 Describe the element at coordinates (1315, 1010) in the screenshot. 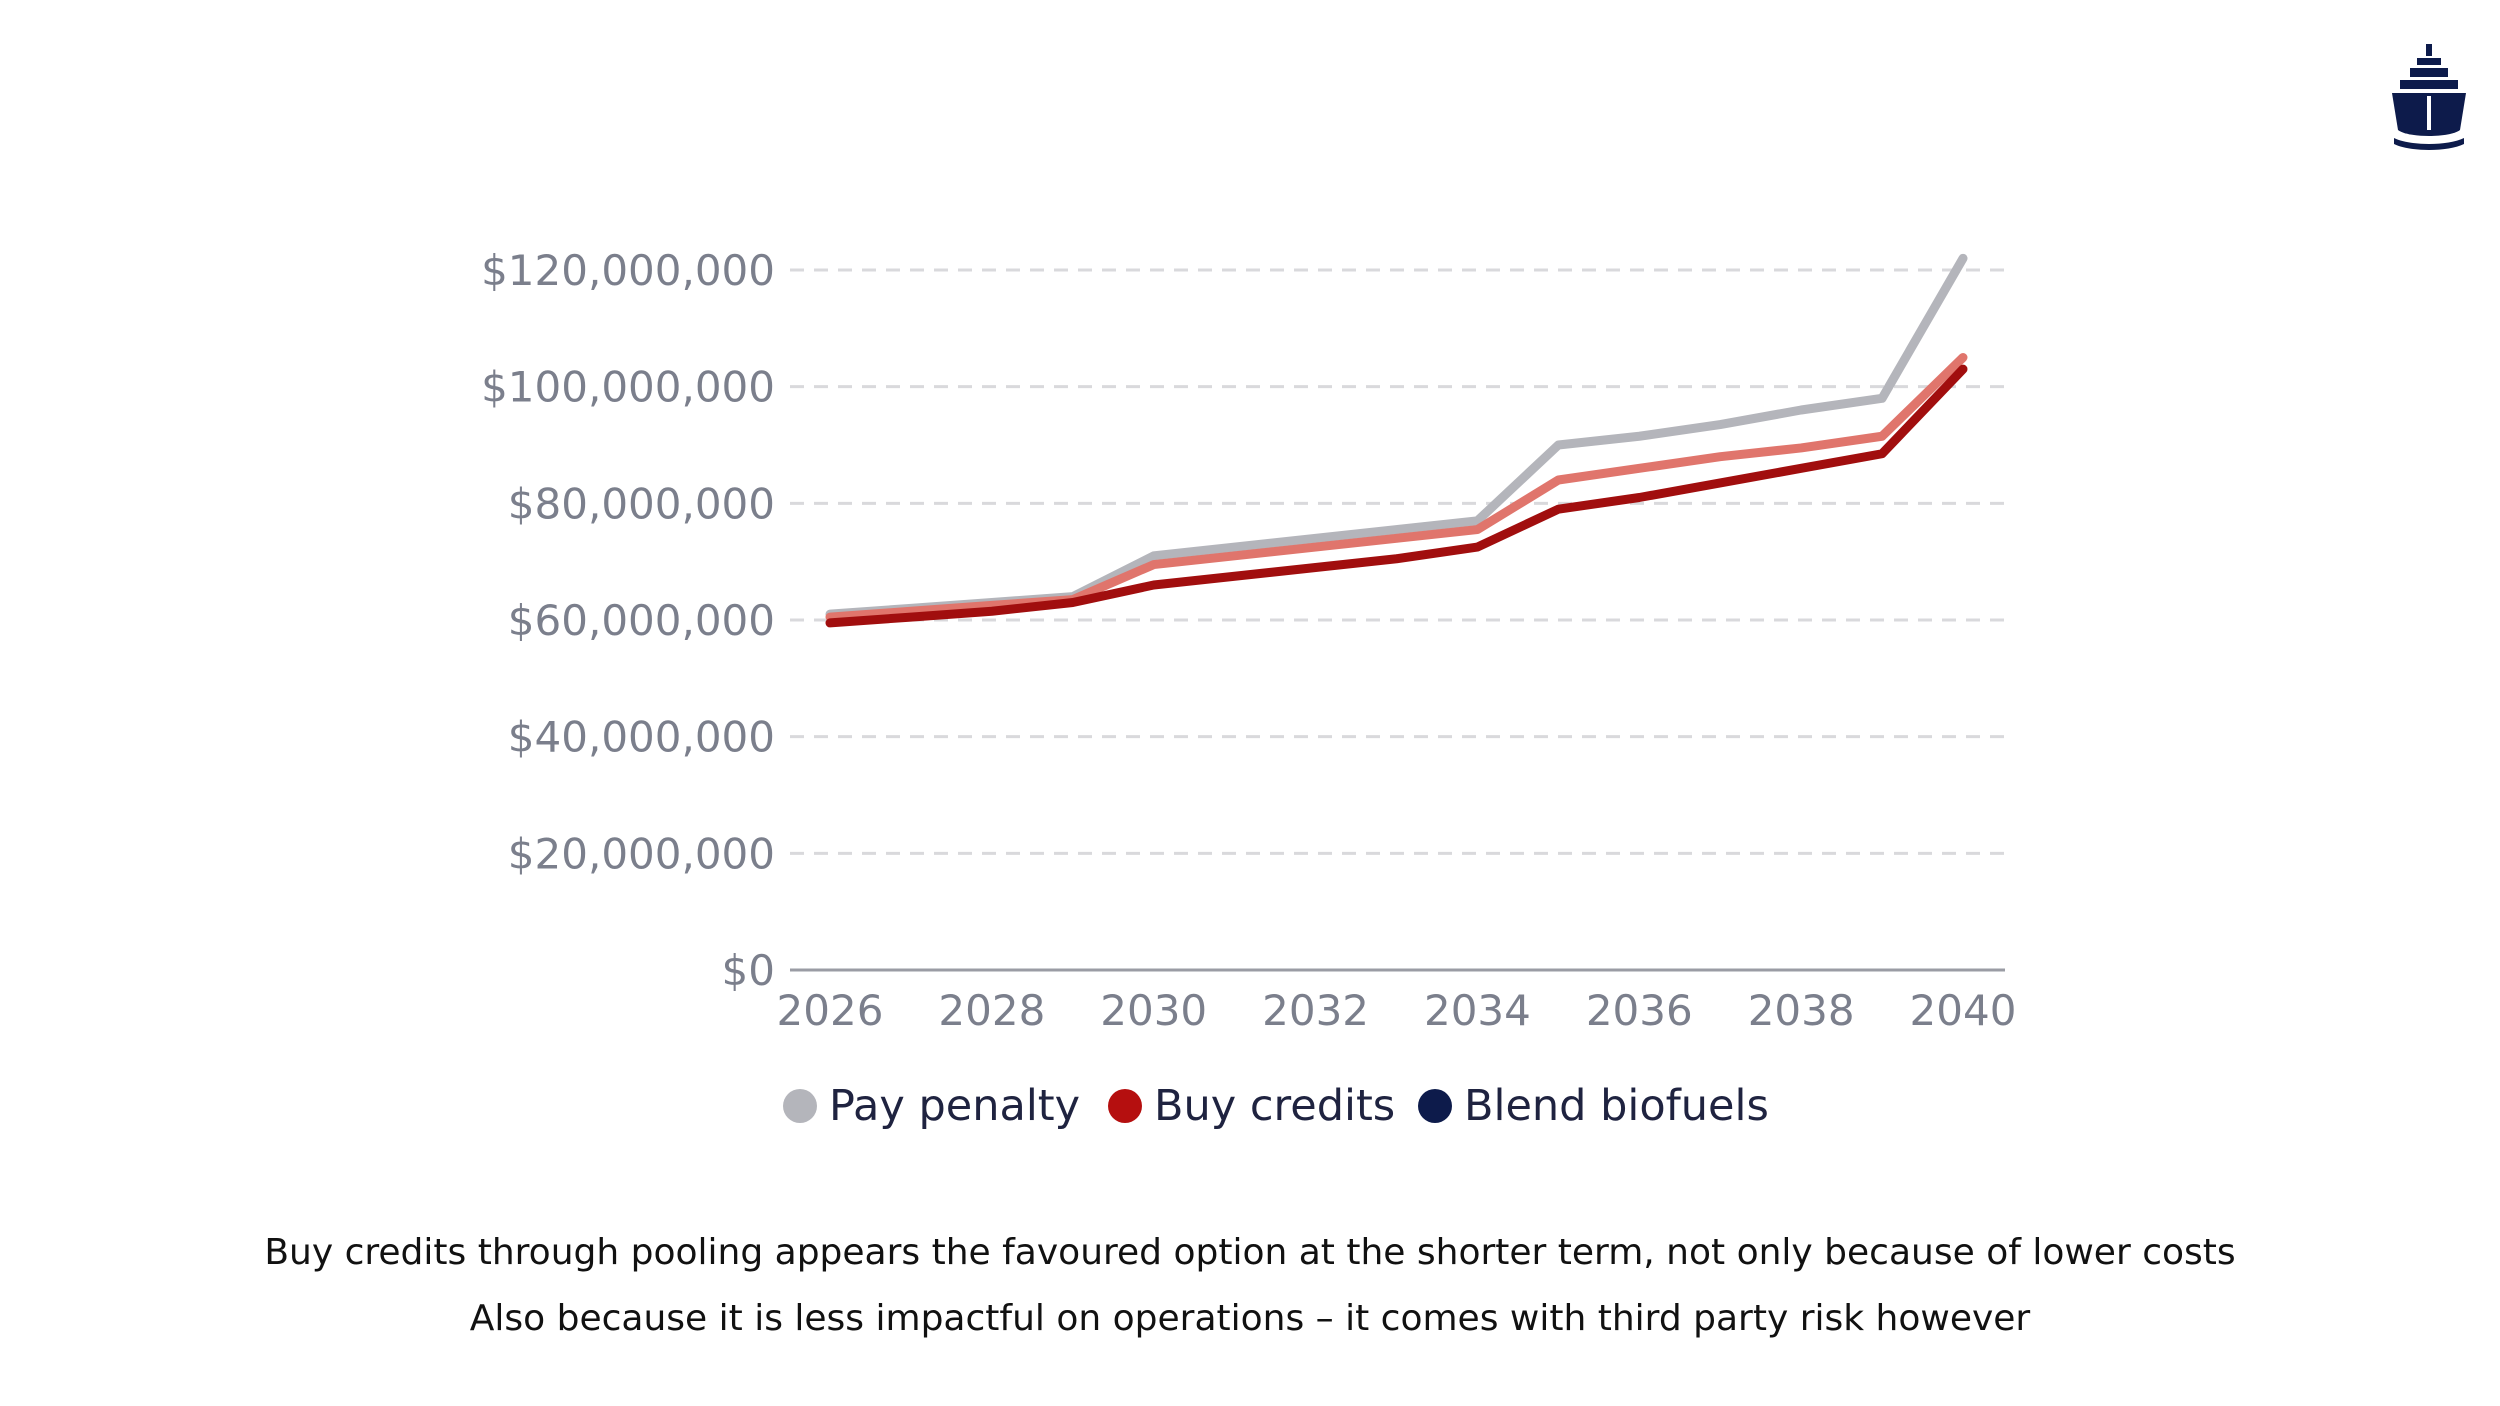

I see `x-tick-label: 2032` at that location.